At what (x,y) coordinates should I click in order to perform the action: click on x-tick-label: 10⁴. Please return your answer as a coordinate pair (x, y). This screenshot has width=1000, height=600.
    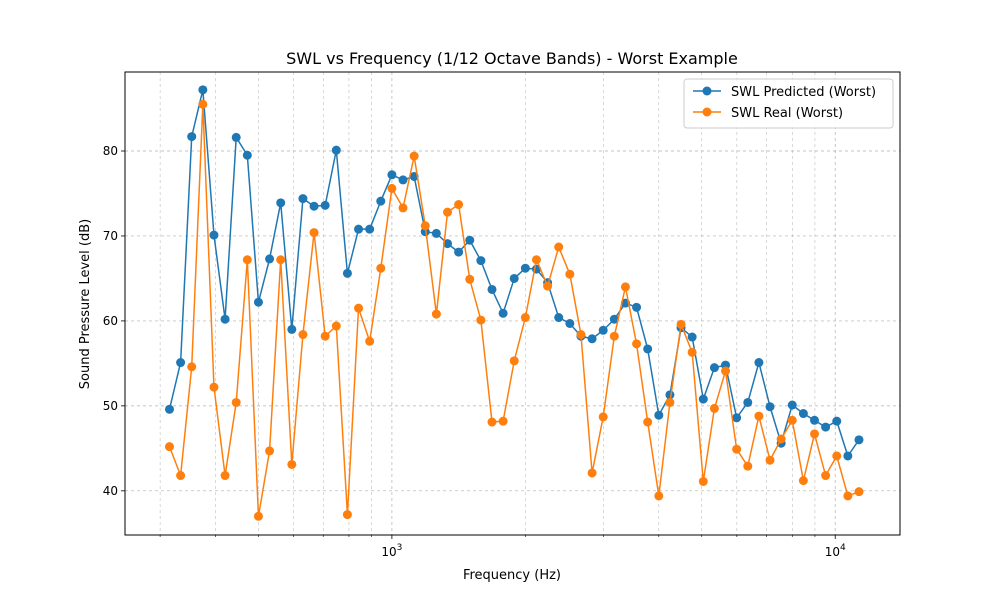
    Looking at the image, I should click on (835, 551).